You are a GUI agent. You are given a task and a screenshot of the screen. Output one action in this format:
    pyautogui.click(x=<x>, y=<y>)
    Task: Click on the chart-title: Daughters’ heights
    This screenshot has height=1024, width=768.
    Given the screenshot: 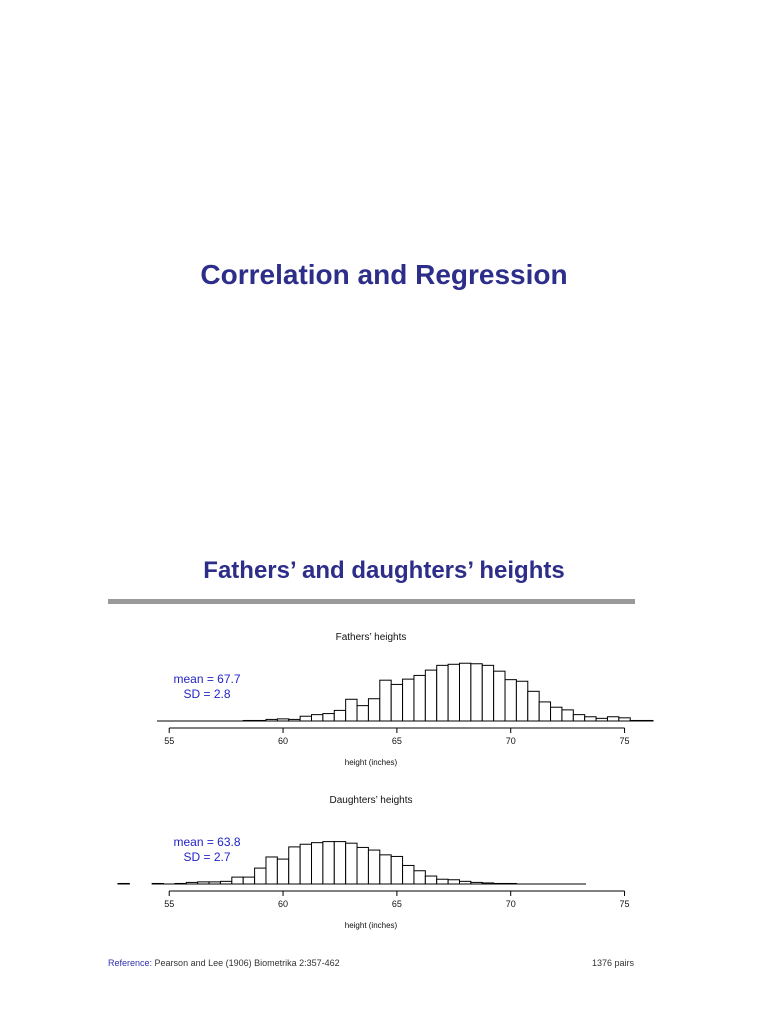 What is the action you would take?
    pyautogui.click(x=370, y=800)
    